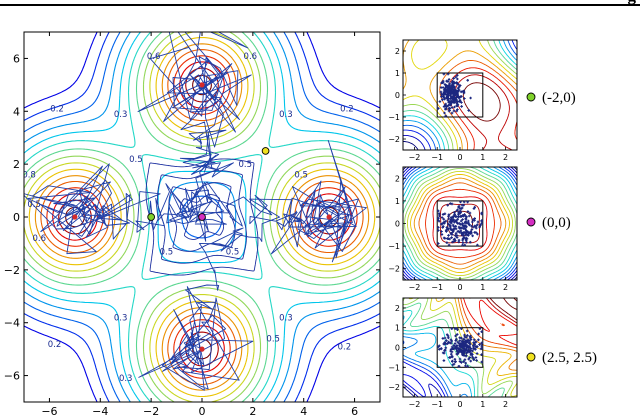  I want to click on y-tick-label: 4, so click(16, 111).